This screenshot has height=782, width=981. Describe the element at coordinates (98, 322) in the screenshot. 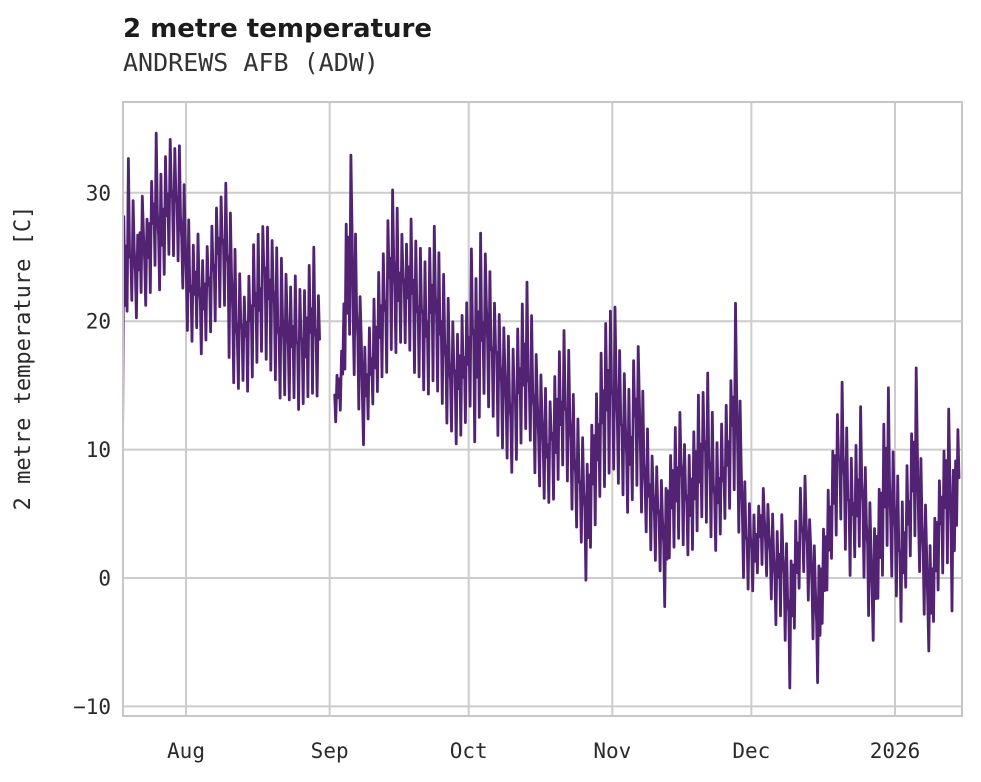

I see `y-tick-label: 20` at that location.